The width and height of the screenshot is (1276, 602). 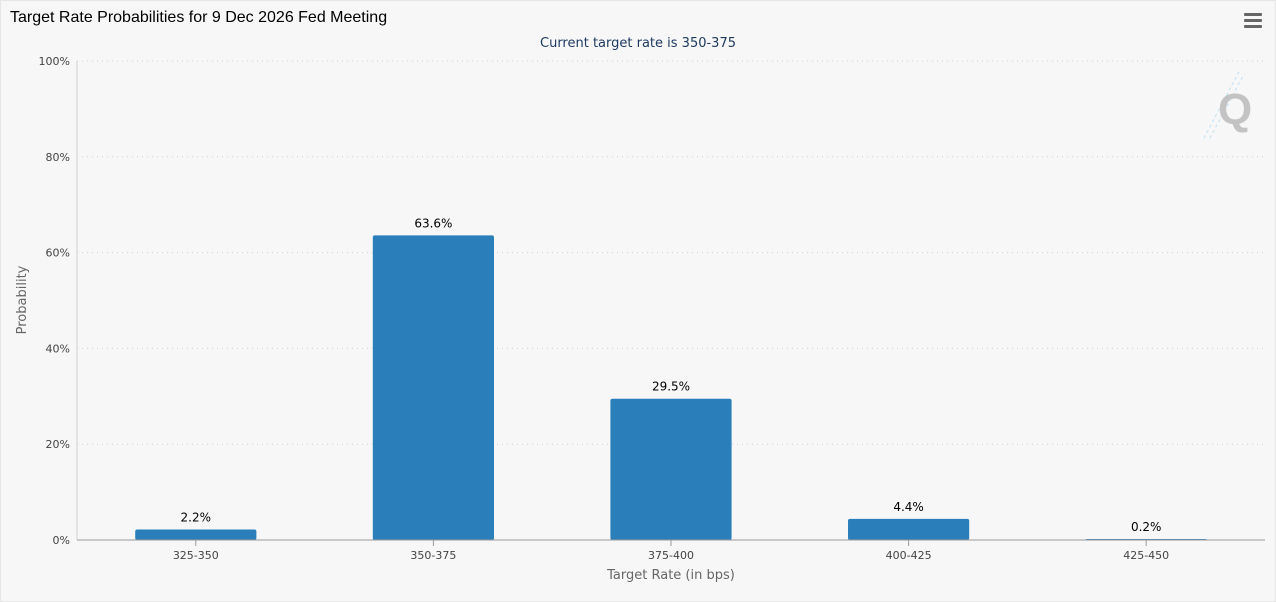 What do you see at coordinates (61, 540) in the screenshot?
I see `y-tick-label: 0%` at bounding box center [61, 540].